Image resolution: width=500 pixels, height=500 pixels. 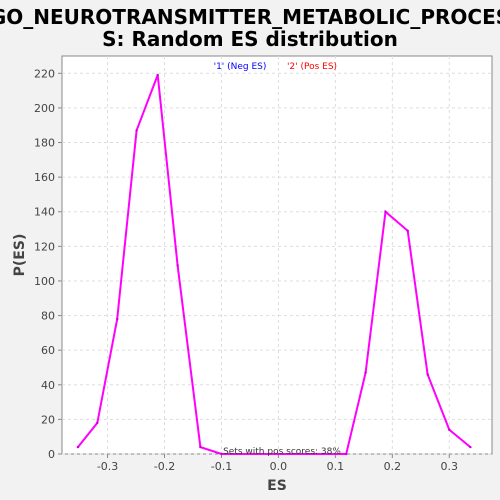 I want to click on y-tick-label: 160, so click(x=44, y=177).